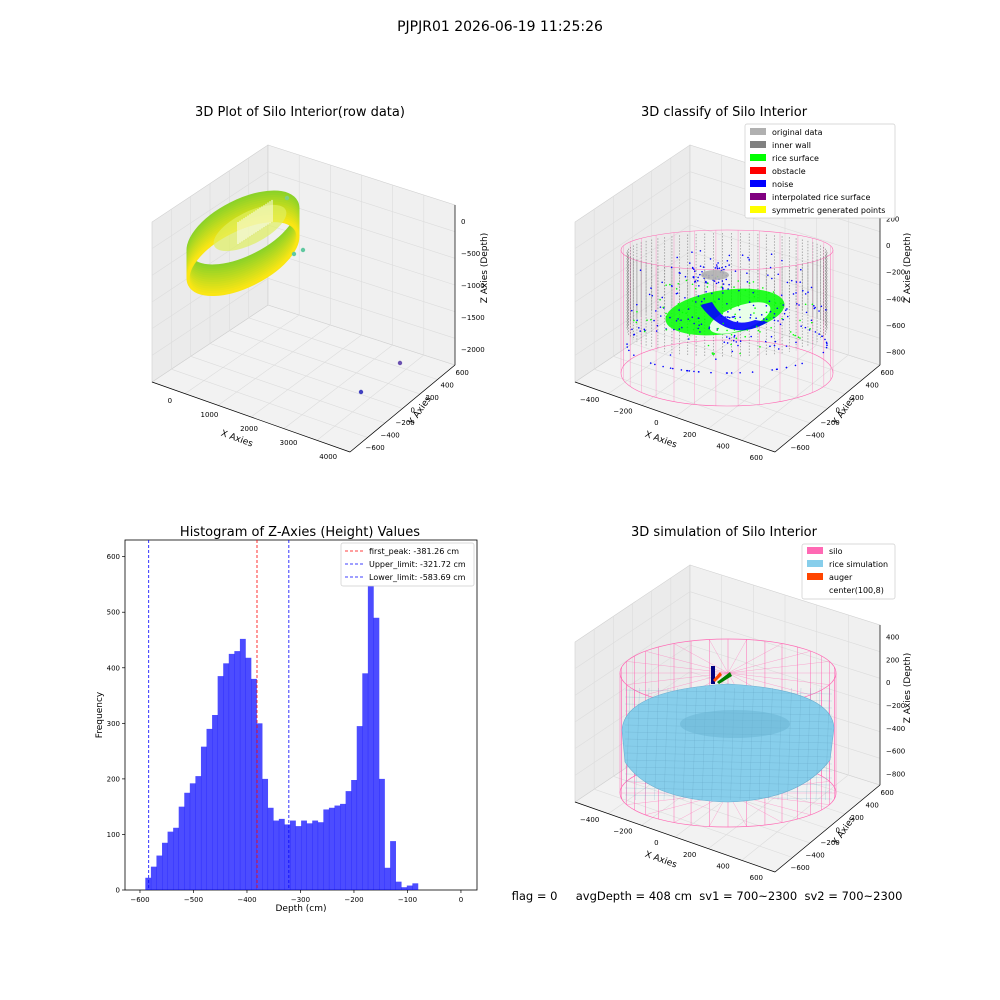 Image resolution: width=1000 pixels, height=1000 pixels. What do you see at coordinates (756, 878) in the screenshot?
I see `x-tick-label: 600` at bounding box center [756, 878].